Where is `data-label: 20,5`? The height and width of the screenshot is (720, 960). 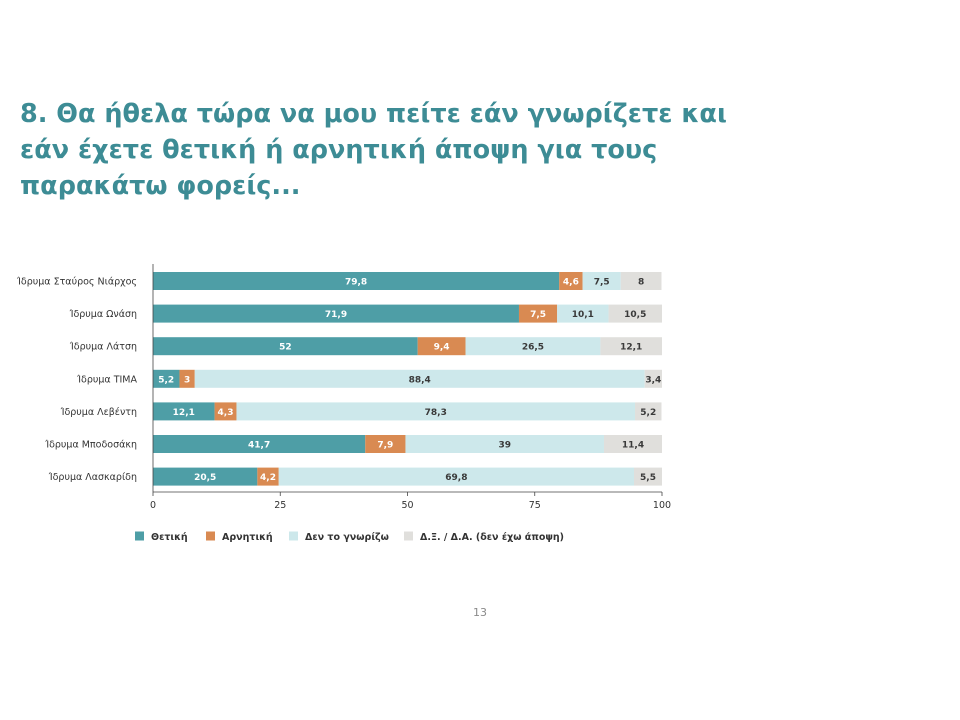
data-label: 20,5 is located at coordinates (205, 478).